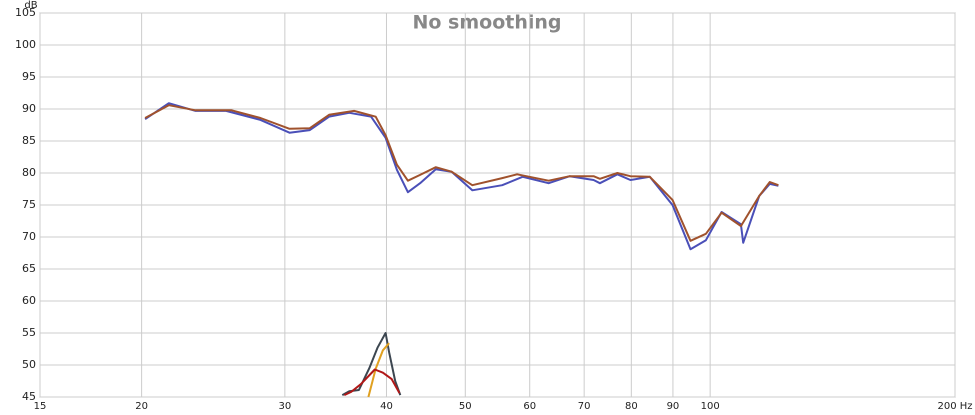 This screenshot has width=975, height=415. I want to click on y-tick-label: 90, so click(29, 108).